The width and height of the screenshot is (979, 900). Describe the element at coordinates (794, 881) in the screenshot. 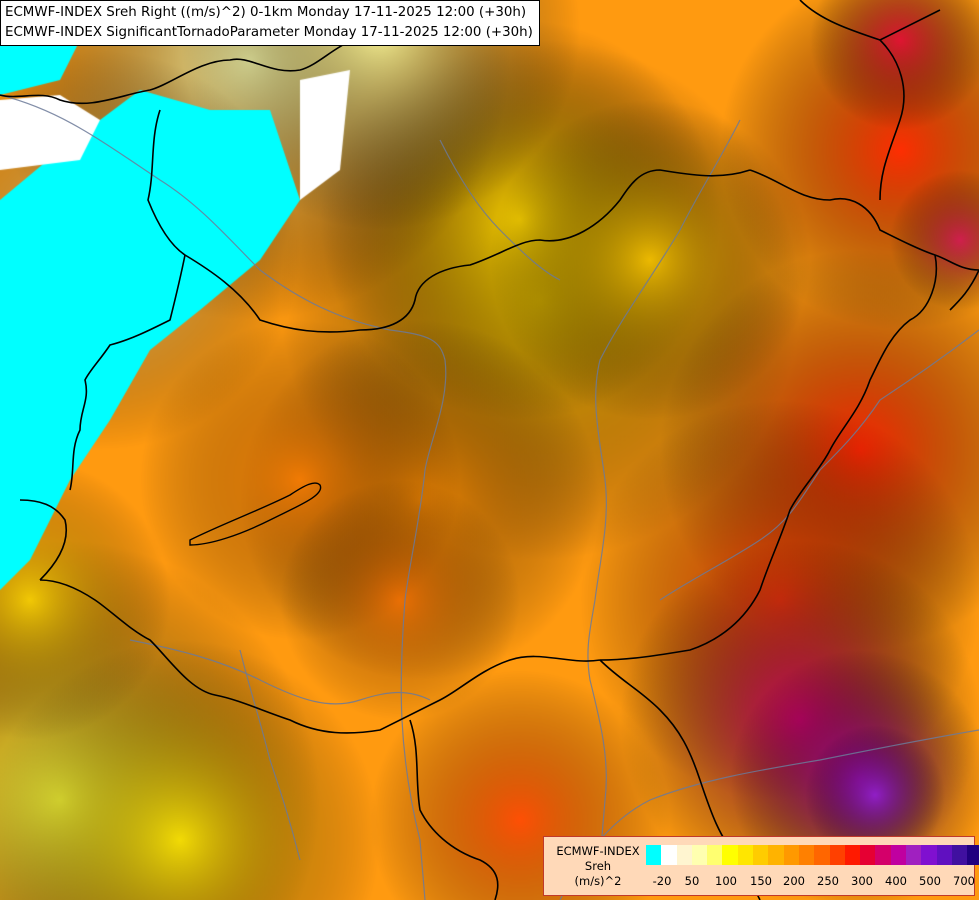

I see `legend-tick-label: 200` at that location.